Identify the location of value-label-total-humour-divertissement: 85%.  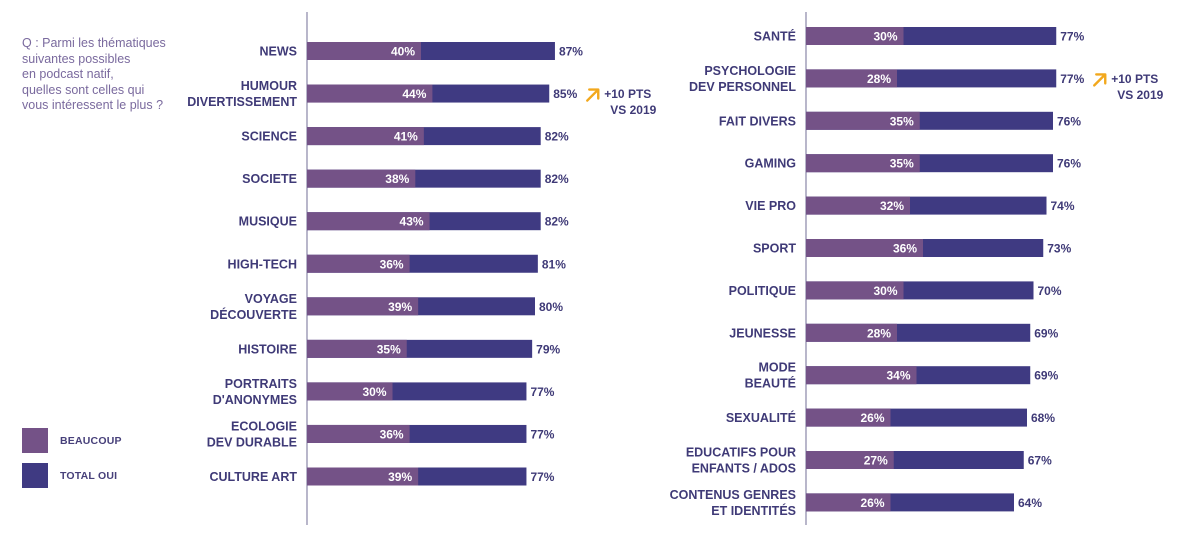
(565, 94).